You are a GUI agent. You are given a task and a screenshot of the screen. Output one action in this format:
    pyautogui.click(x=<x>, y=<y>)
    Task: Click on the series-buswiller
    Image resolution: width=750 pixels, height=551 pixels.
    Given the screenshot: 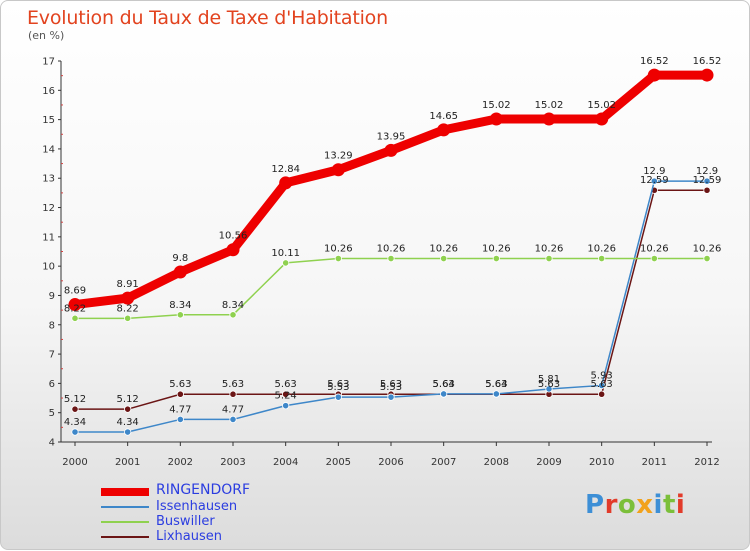 What is the action you would take?
    pyautogui.click(x=391, y=288)
    